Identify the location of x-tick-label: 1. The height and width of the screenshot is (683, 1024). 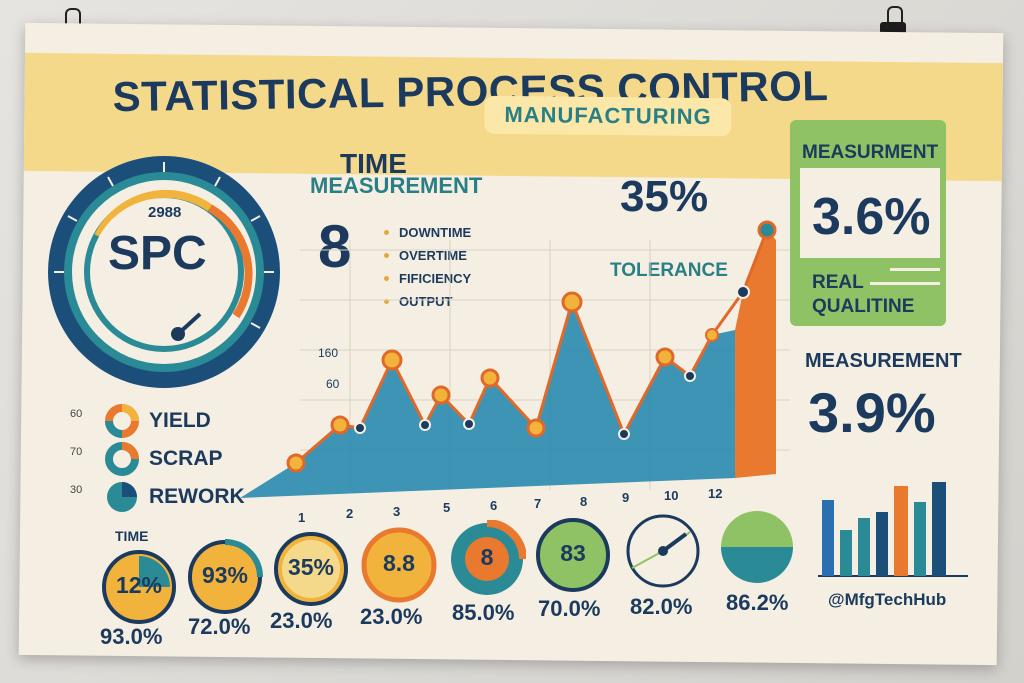
(302, 517).